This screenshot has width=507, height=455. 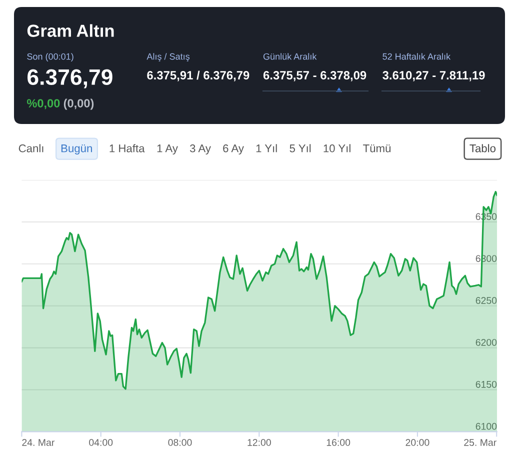 I want to click on x-tick-label: 04:00, so click(x=101, y=442).